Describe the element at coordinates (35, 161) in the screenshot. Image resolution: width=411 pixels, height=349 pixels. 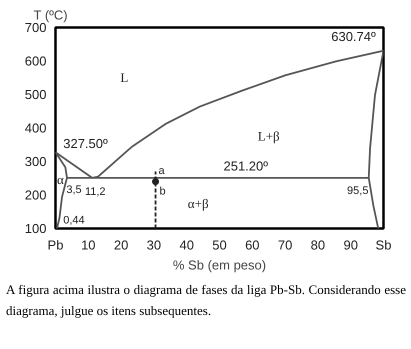
I see `y-tick-label: 300` at that location.